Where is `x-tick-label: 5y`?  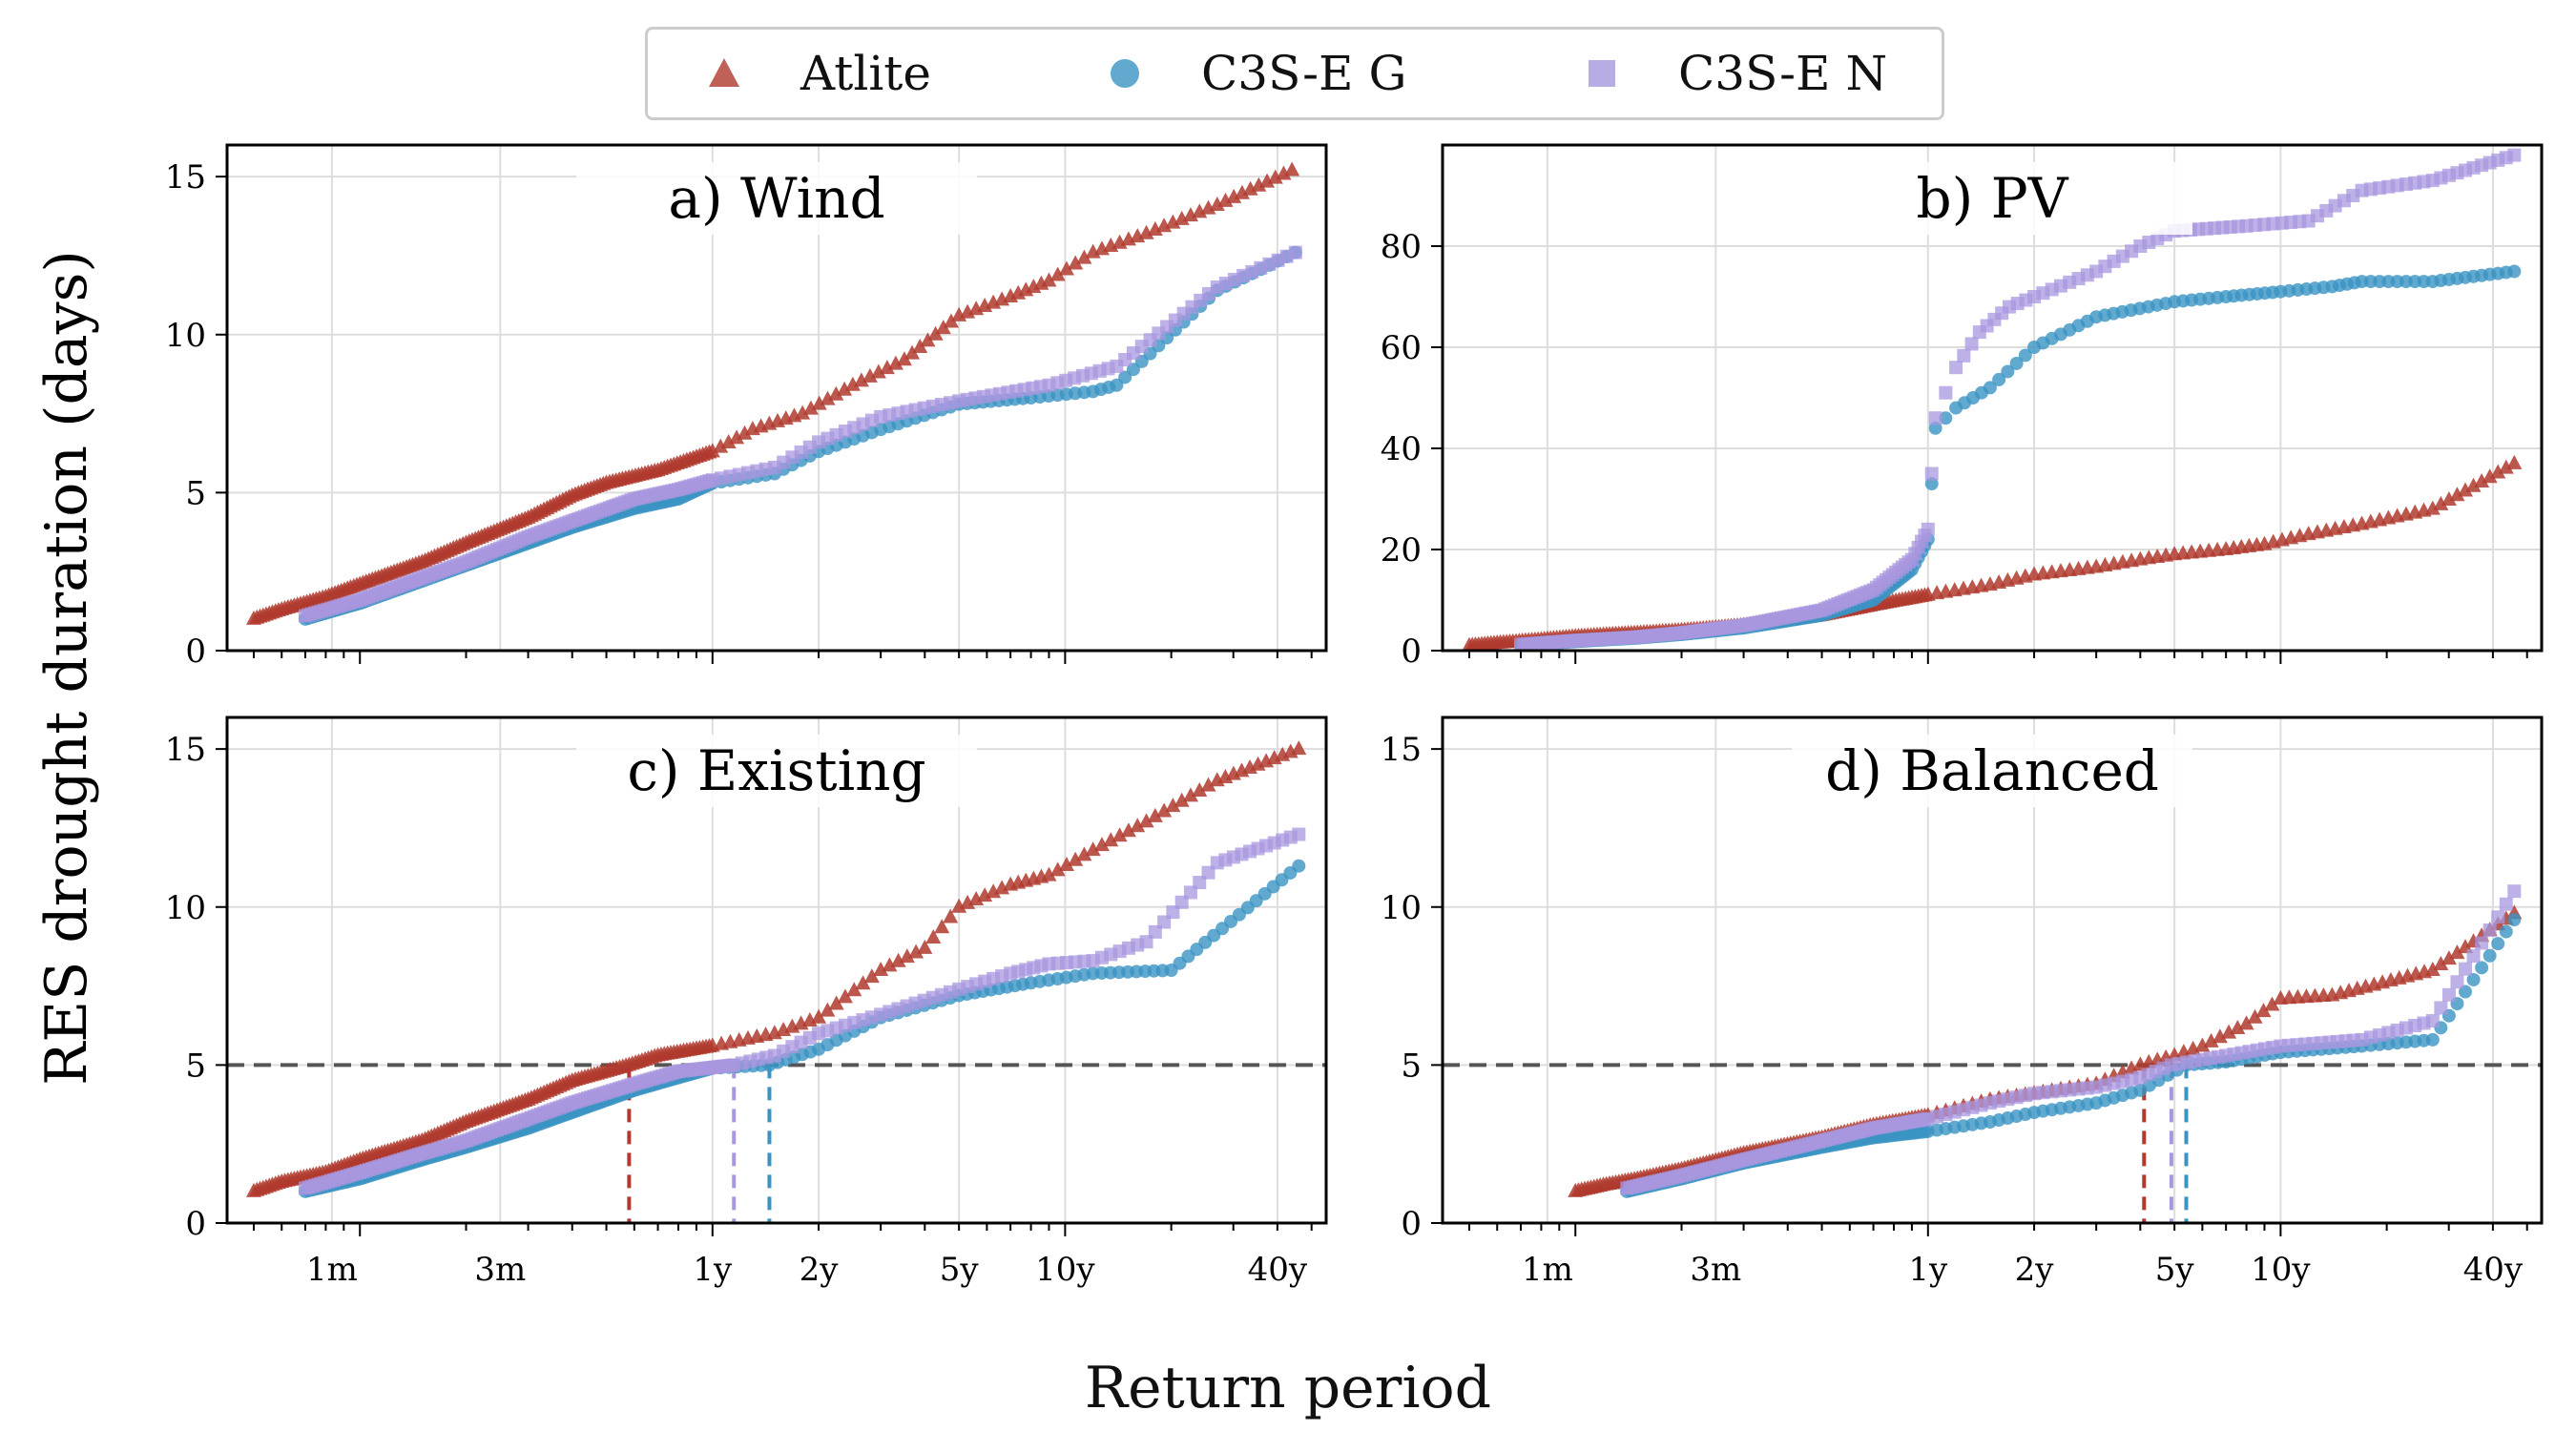
x-tick-label: 5y is located at coordinates (960, 1270).